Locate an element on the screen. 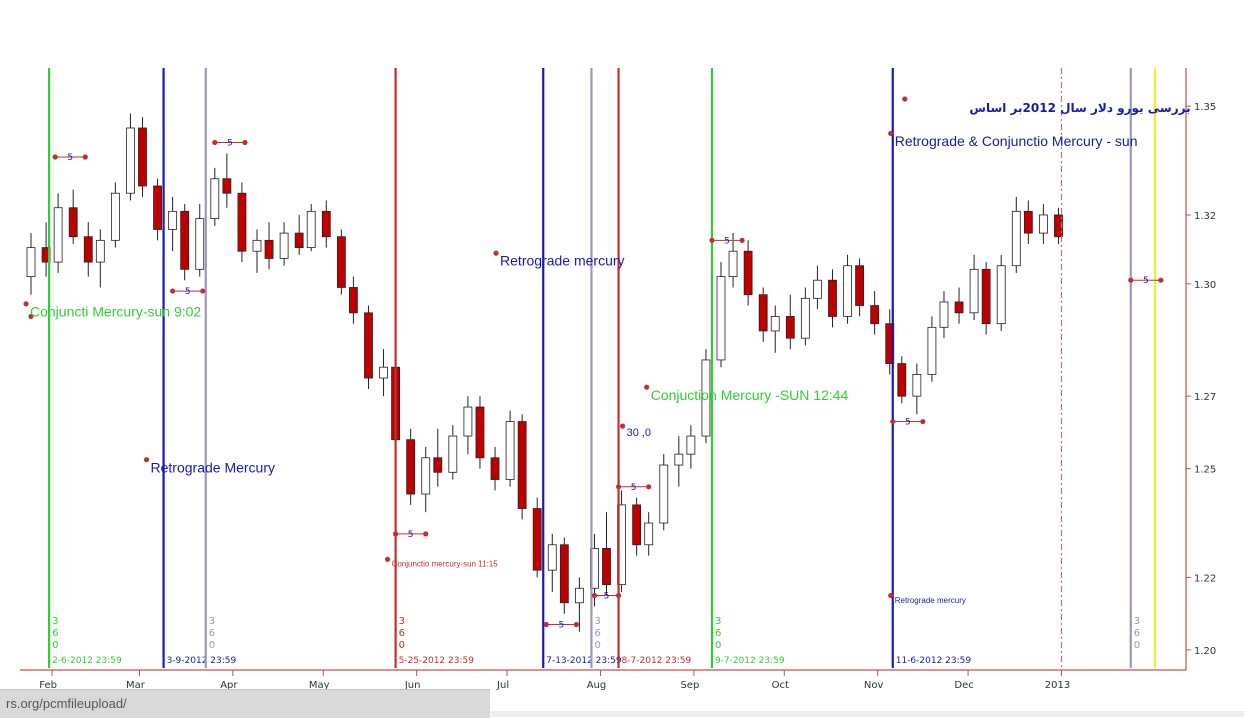 This screenshot has height=718, width=1244. x-axis-tick-label: Oct is located at coordinates (780, 685).